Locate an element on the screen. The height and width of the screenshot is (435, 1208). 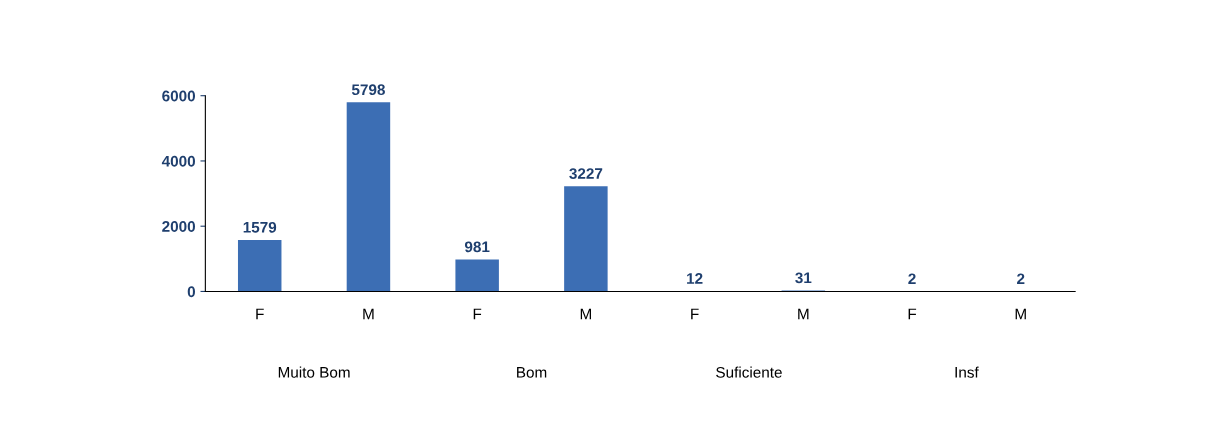
y-tick-label: 6000 is located at coordinates (179, 96).